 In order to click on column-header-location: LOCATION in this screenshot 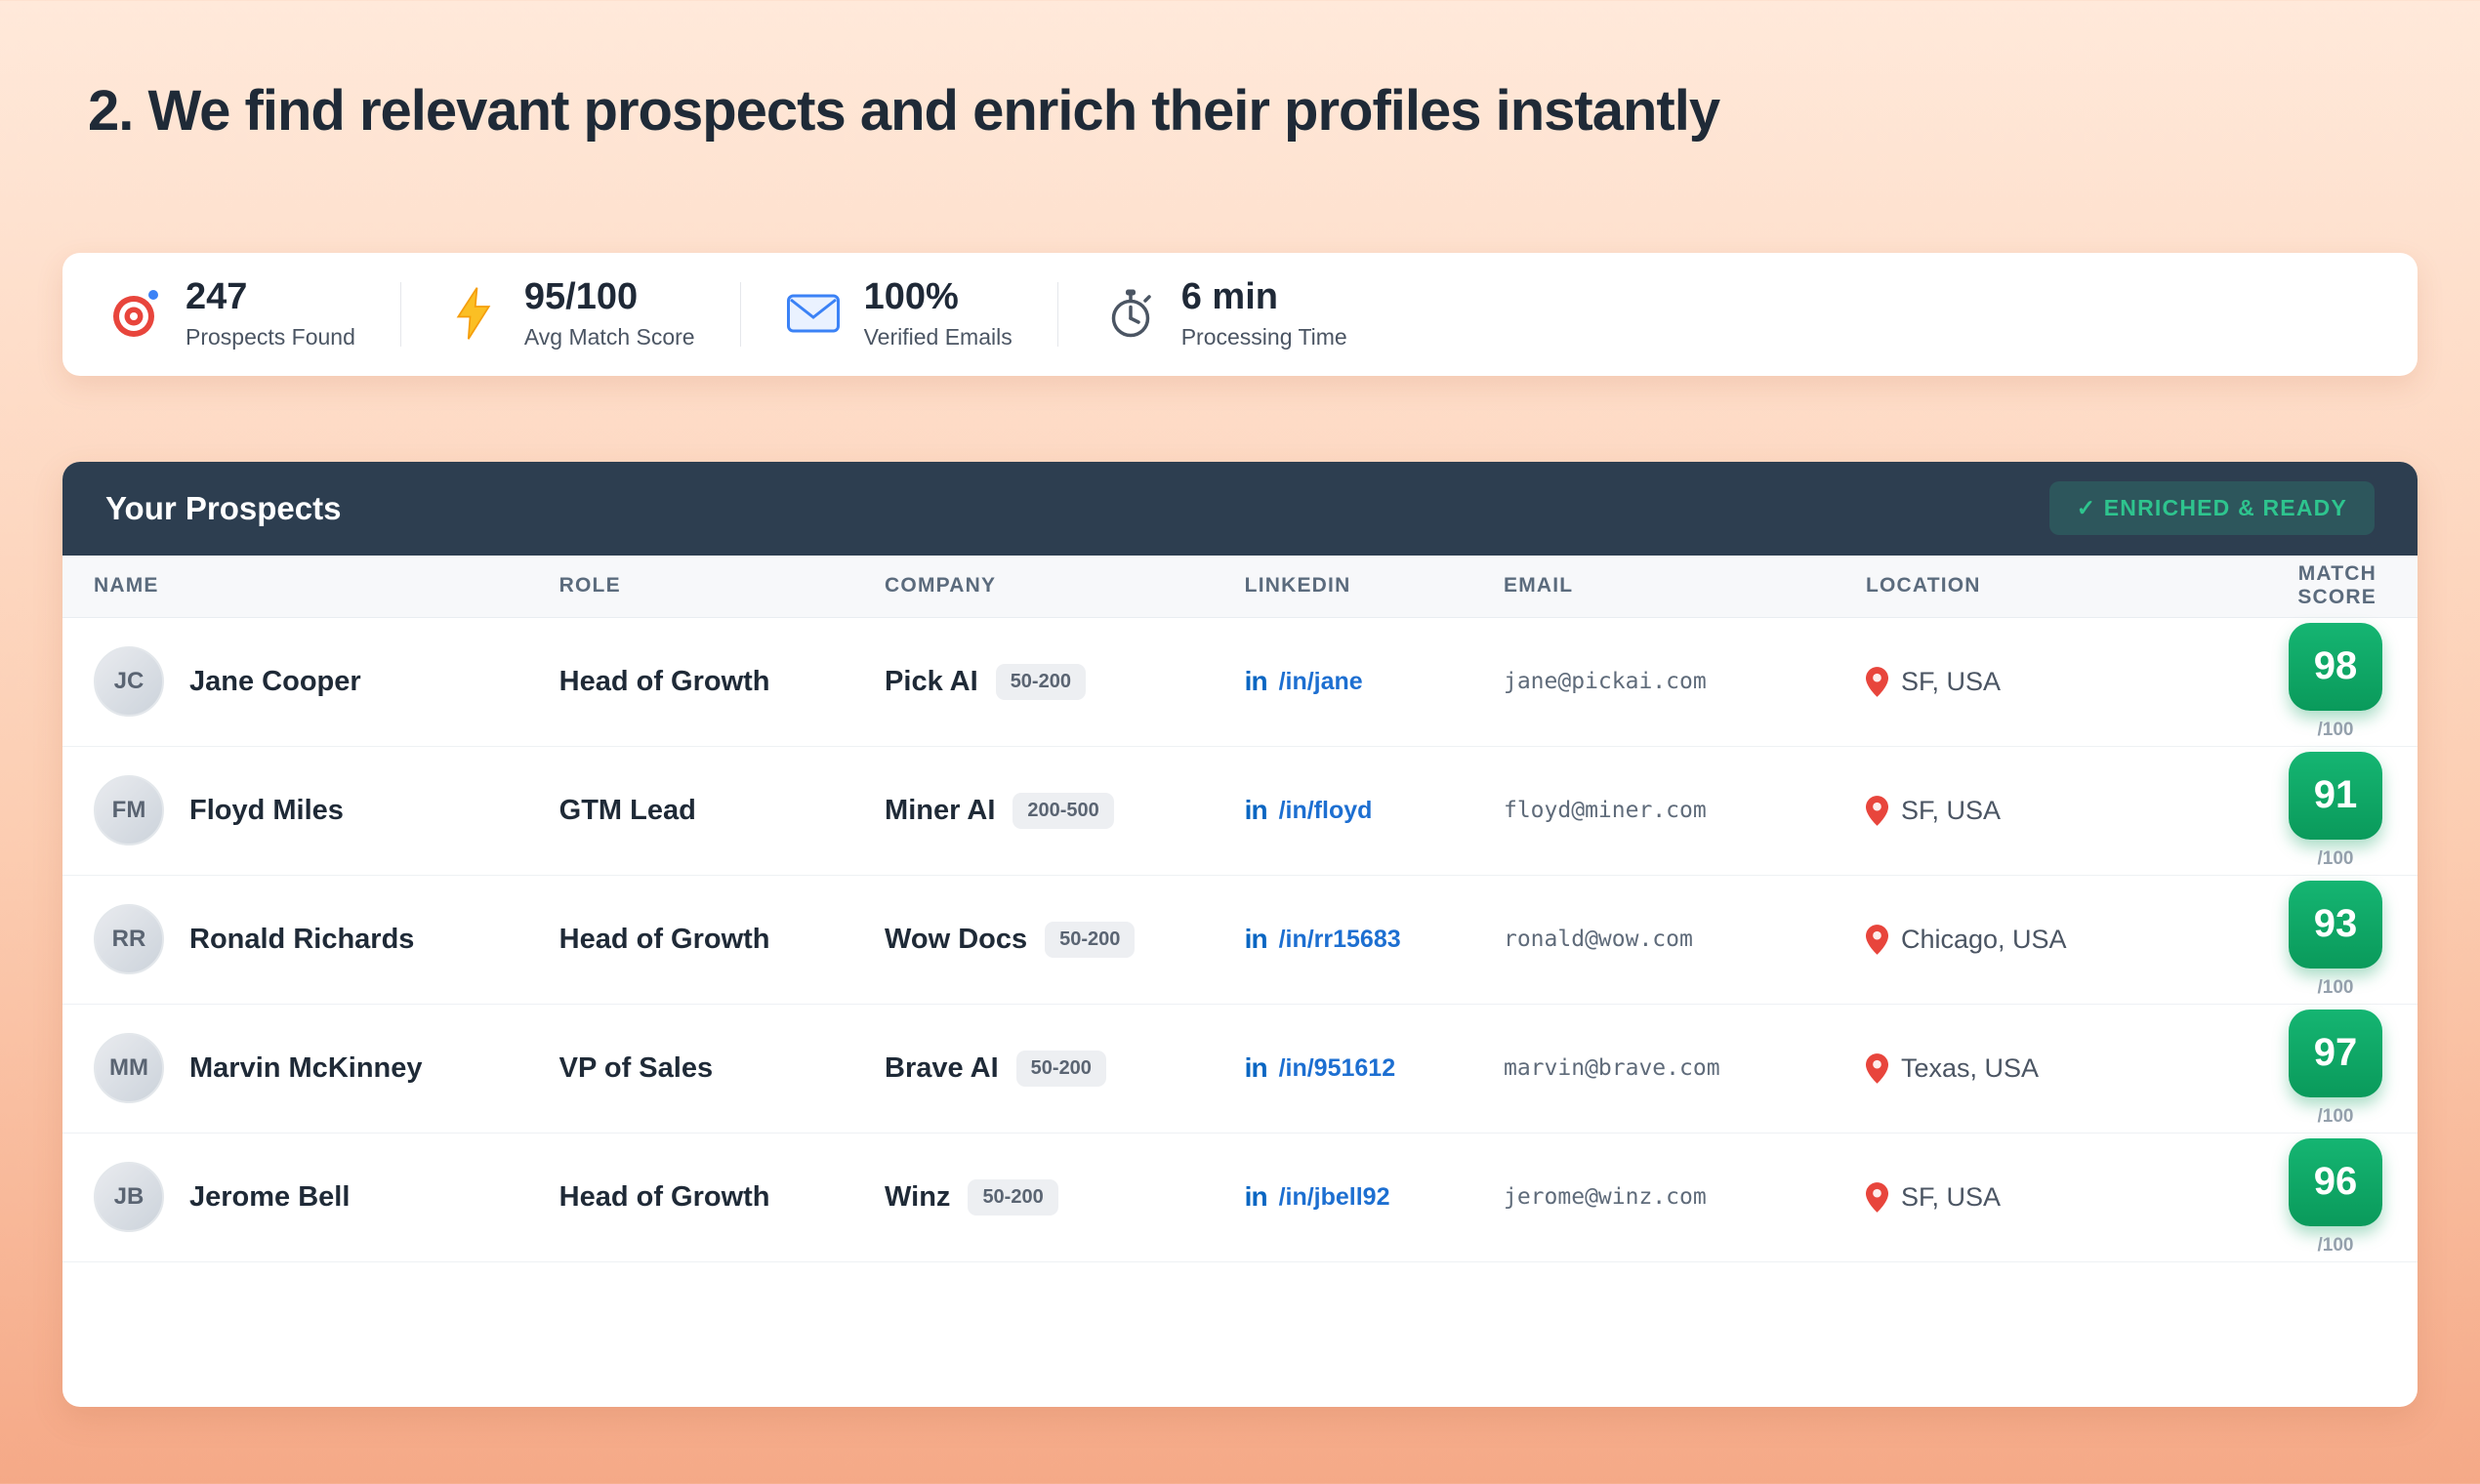, I will do `click(1923, 585)`.